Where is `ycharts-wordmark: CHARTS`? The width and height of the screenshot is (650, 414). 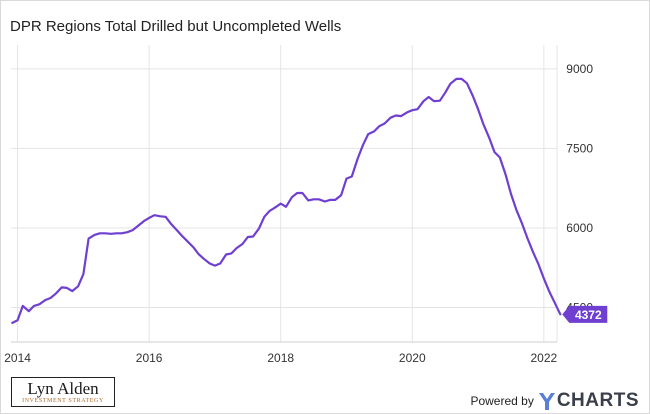 ycharts-wordmark: CHARTS is located at coordinates (597, 400).